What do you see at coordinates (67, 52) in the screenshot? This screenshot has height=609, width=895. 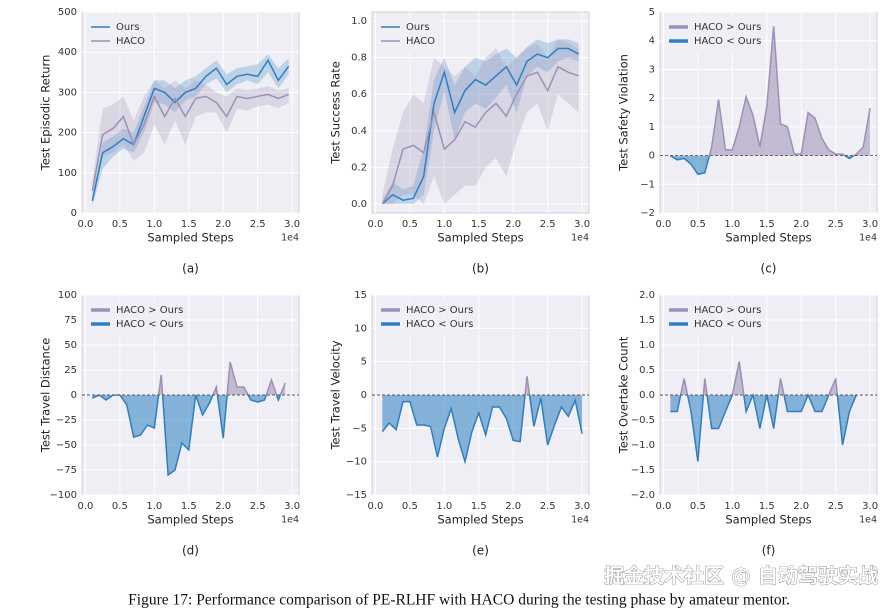 I see `y-tick-label: 400` at bounding box center [67, 52].